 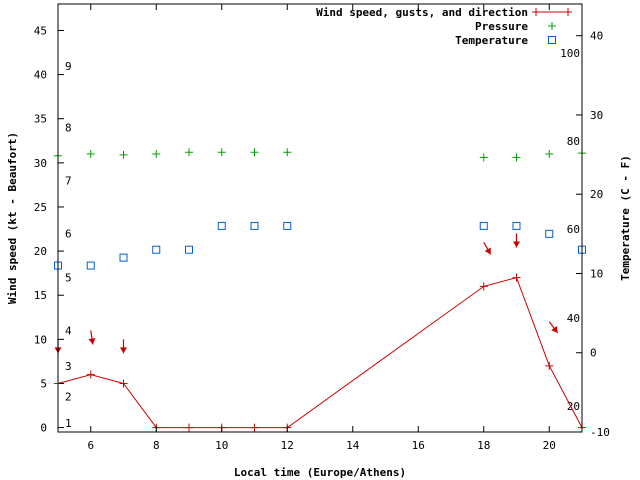 What do you see at coordinates (552, 26) in the screenshot?
I see `legend-sample-pressure` at bounding box center [552, 26].